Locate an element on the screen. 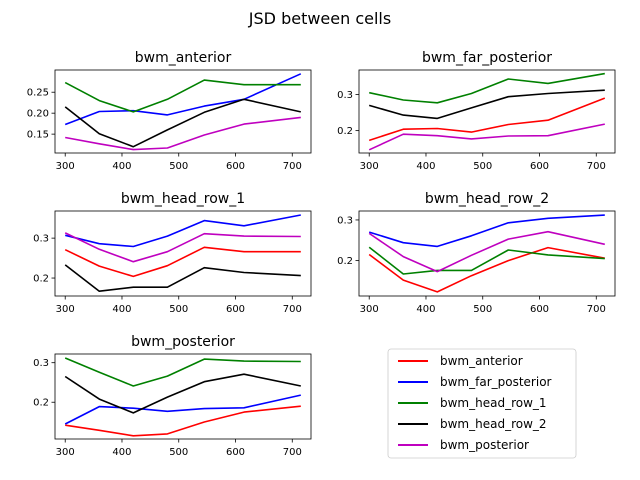 The height and width of the screenshot is (480, 640). y-tick-label: 0.15 is located at coordinates (38, 135).